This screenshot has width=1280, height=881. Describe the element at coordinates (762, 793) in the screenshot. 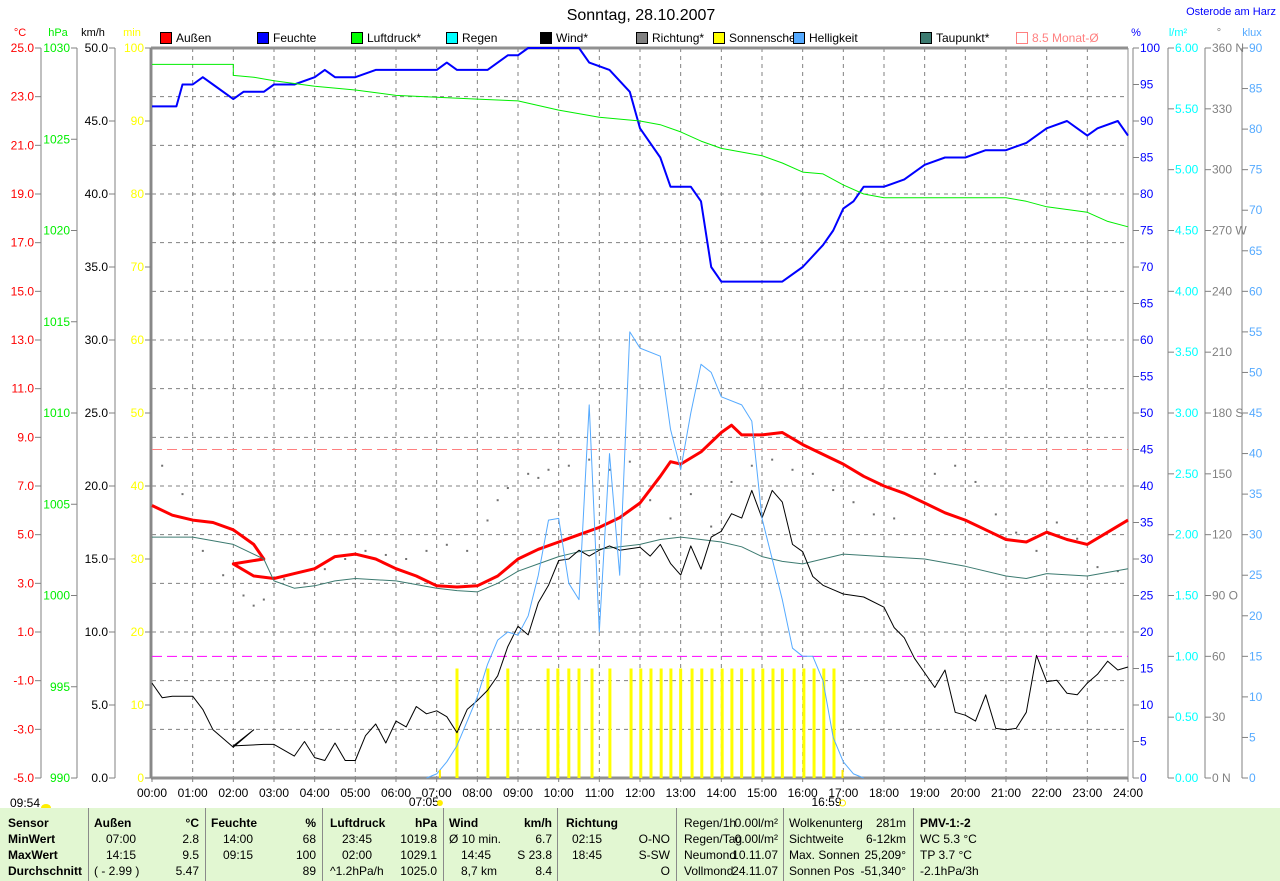

I see `x-tick-label: 15:00` at that location.